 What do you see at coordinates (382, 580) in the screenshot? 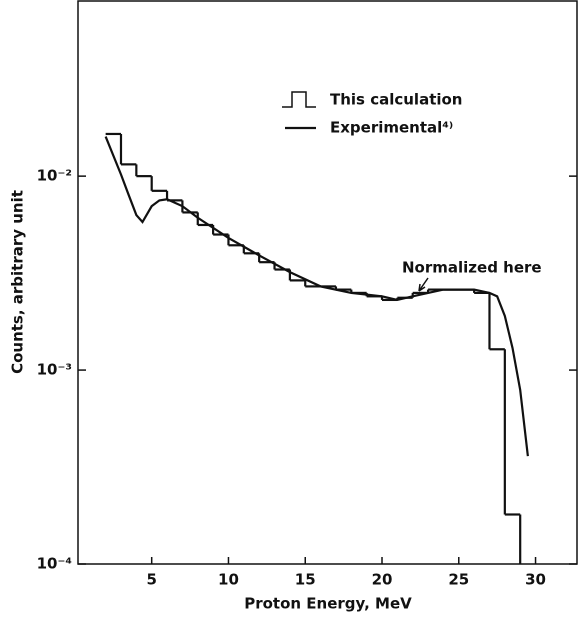
I see `x-tick-label: 20` at bounding box center [382, 580].